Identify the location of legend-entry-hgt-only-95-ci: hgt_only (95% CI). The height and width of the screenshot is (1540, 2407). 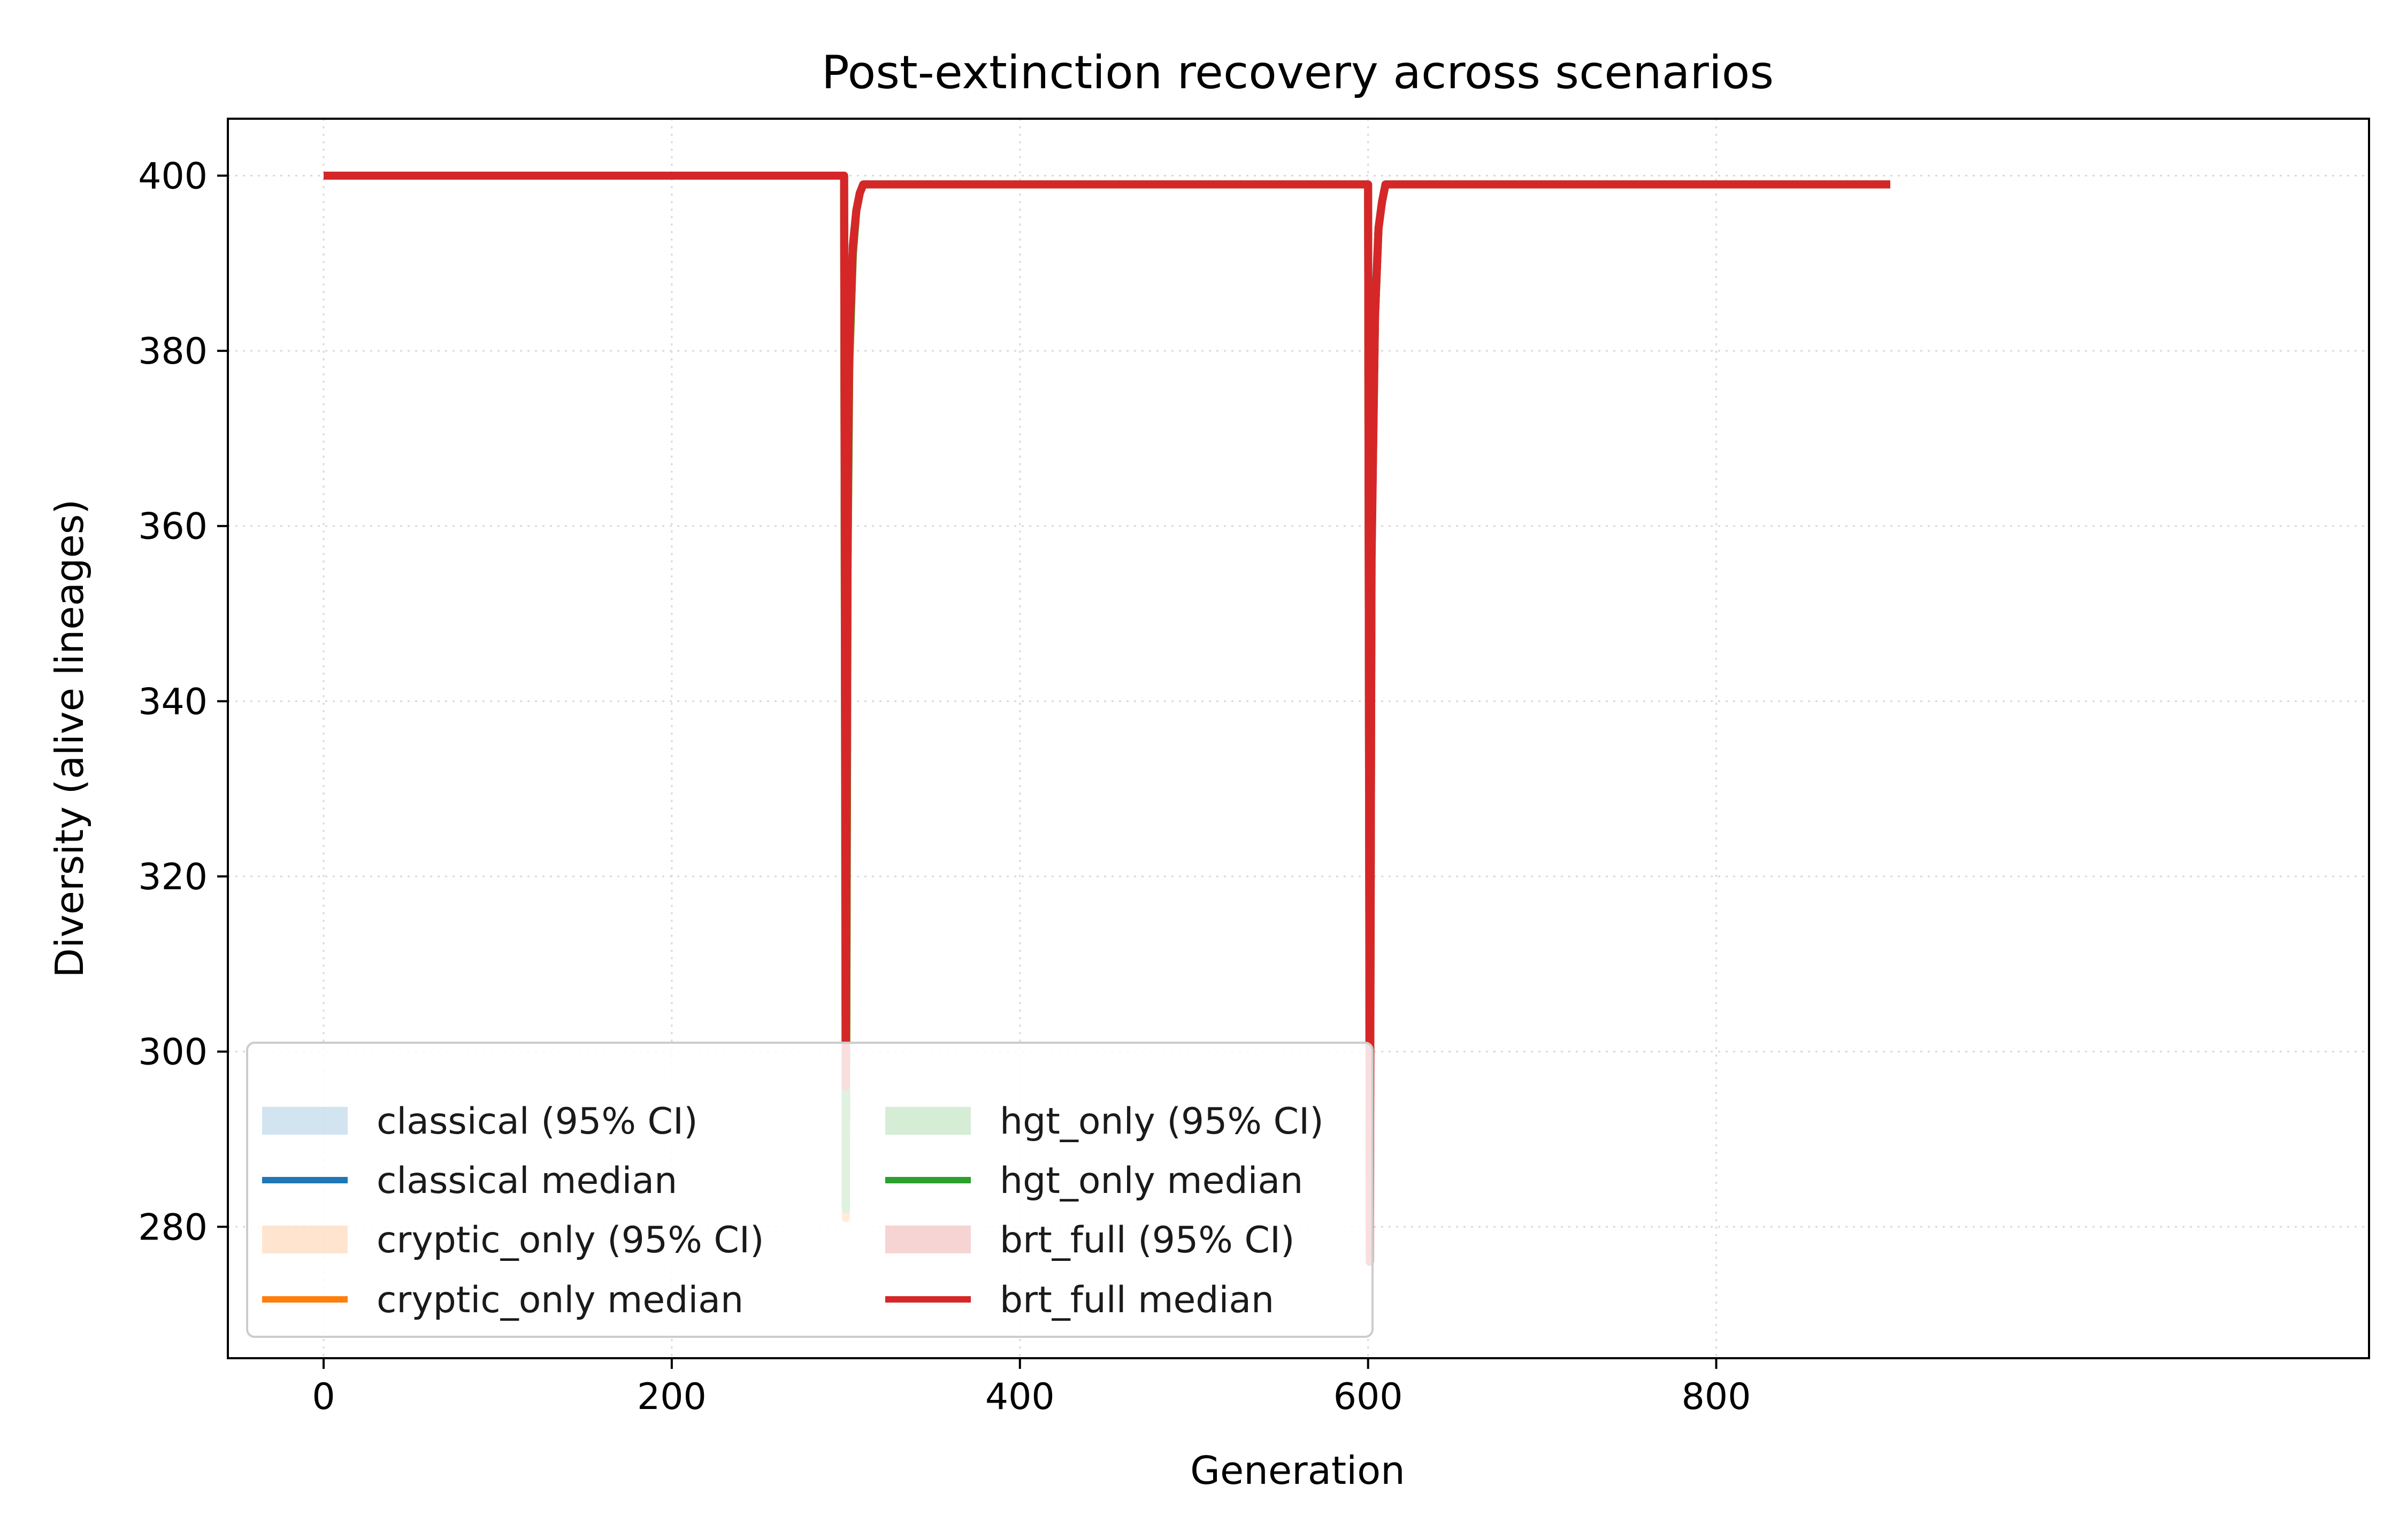
(1104, 1121).